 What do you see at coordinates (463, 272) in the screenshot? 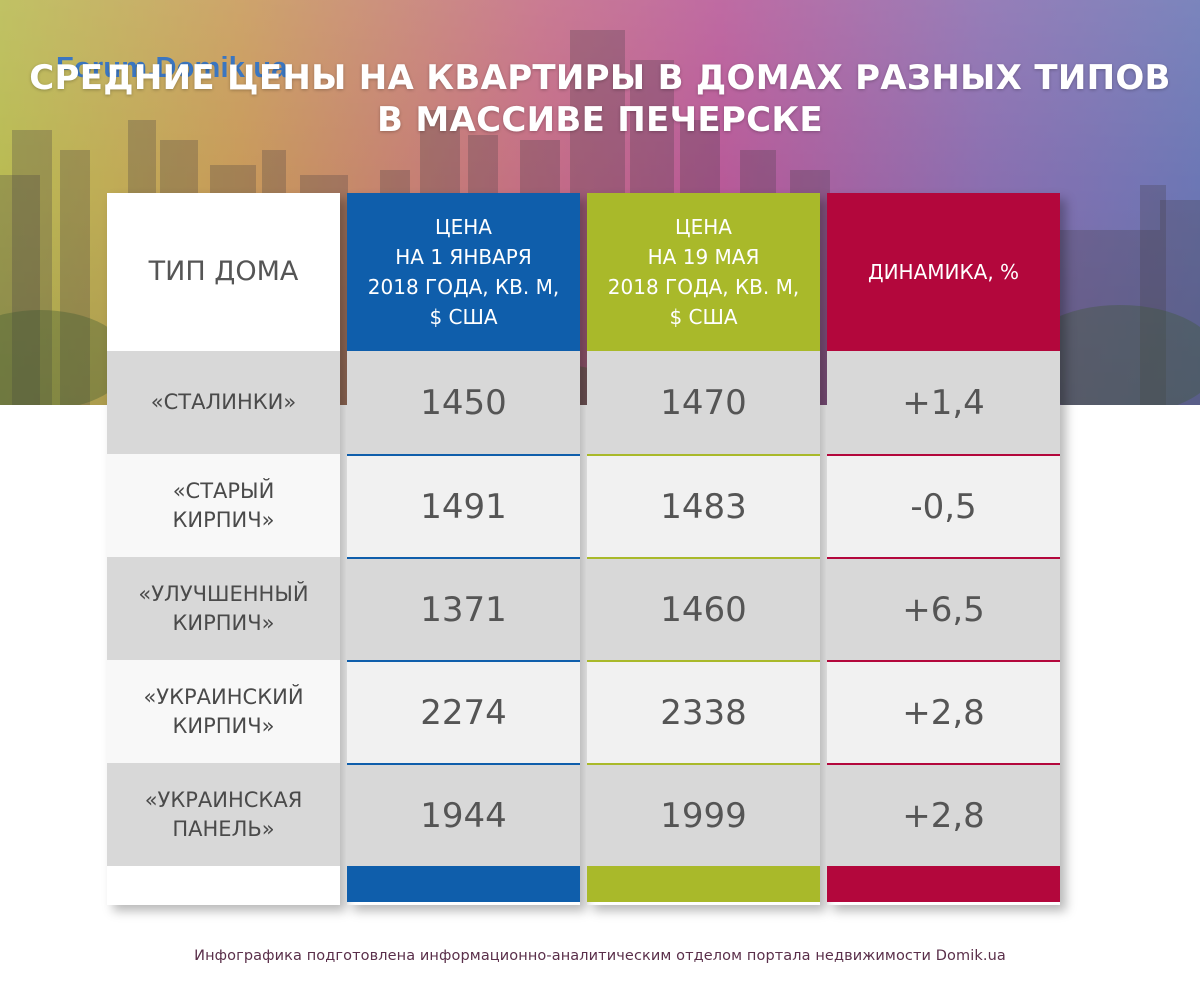
I see `price-january-header: ЦЕНА НА 1 ЯНВАРЯ 2018 ГОДА, КВ. М, $ США` at bounding box center [463, 272].